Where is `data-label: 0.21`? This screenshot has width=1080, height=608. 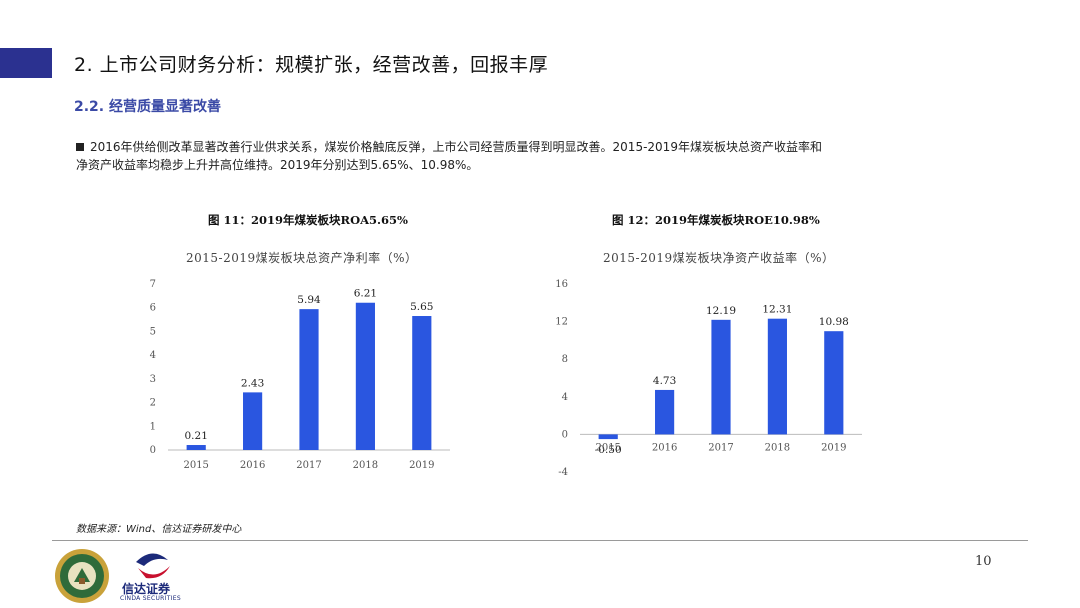 data-label: 0.21 is located at coordinates (196, 436).